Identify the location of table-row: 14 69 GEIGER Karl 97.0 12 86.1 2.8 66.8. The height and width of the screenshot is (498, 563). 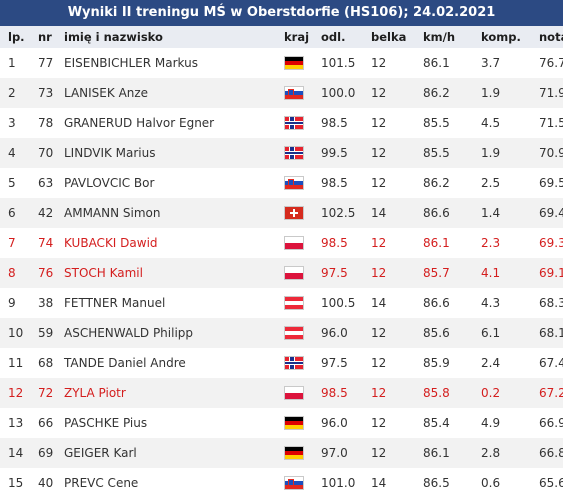
(281, 453).